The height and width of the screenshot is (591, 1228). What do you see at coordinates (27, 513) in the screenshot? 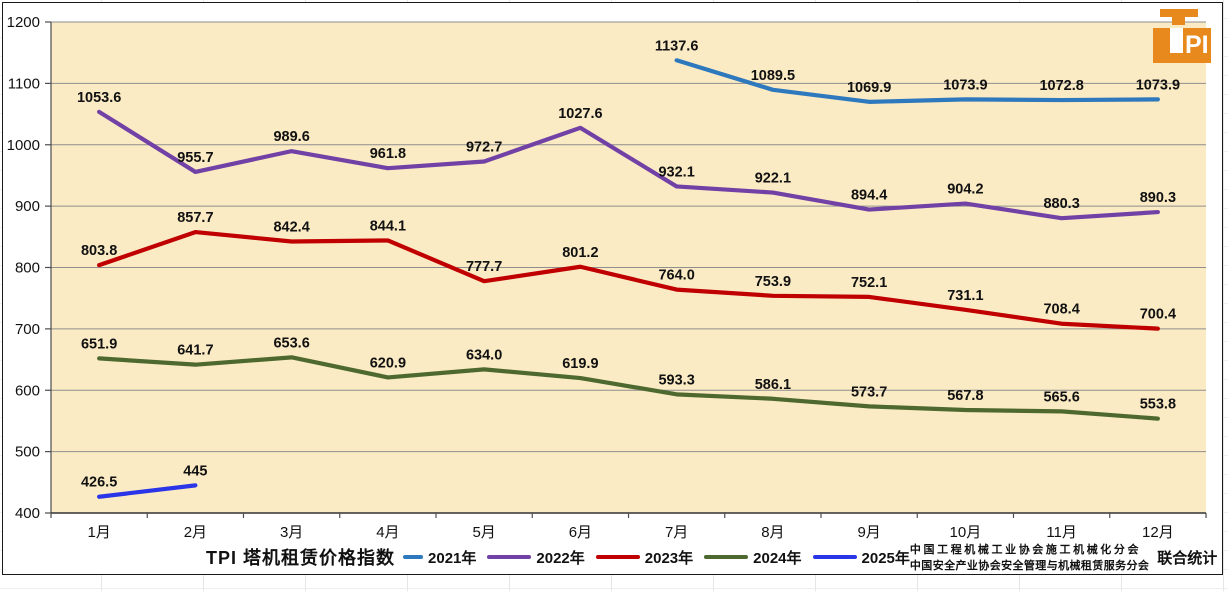
I see `y-axis-label: 400` at bounding box center [27, 513].